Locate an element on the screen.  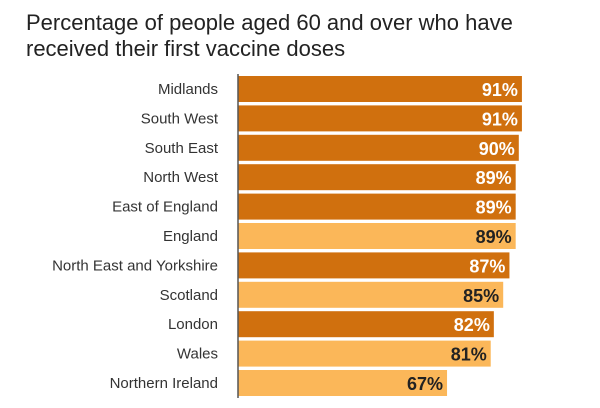
category-label-scotland: Scotland is located at coordinates (189, 295).